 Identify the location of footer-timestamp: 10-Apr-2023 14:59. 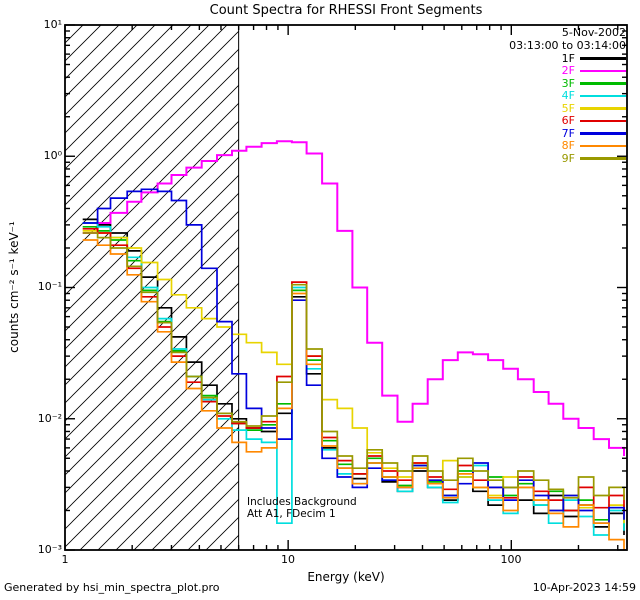
(584, 587).